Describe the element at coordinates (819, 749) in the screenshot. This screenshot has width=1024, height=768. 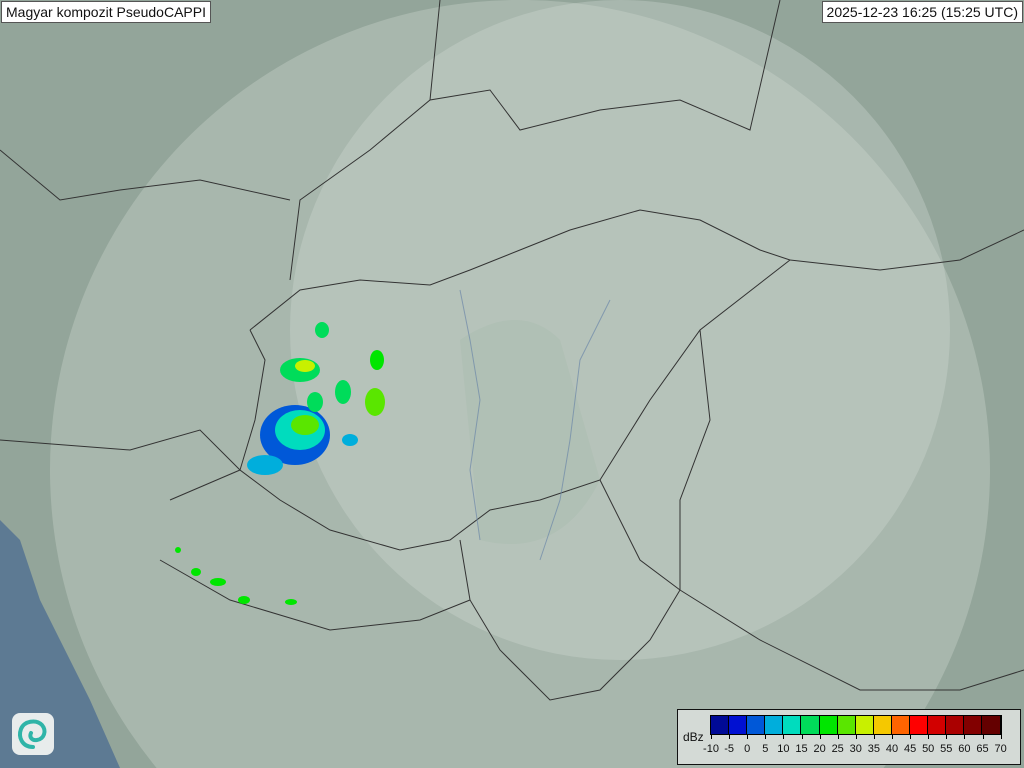
I see `legend-tick-label: 20` at that location.